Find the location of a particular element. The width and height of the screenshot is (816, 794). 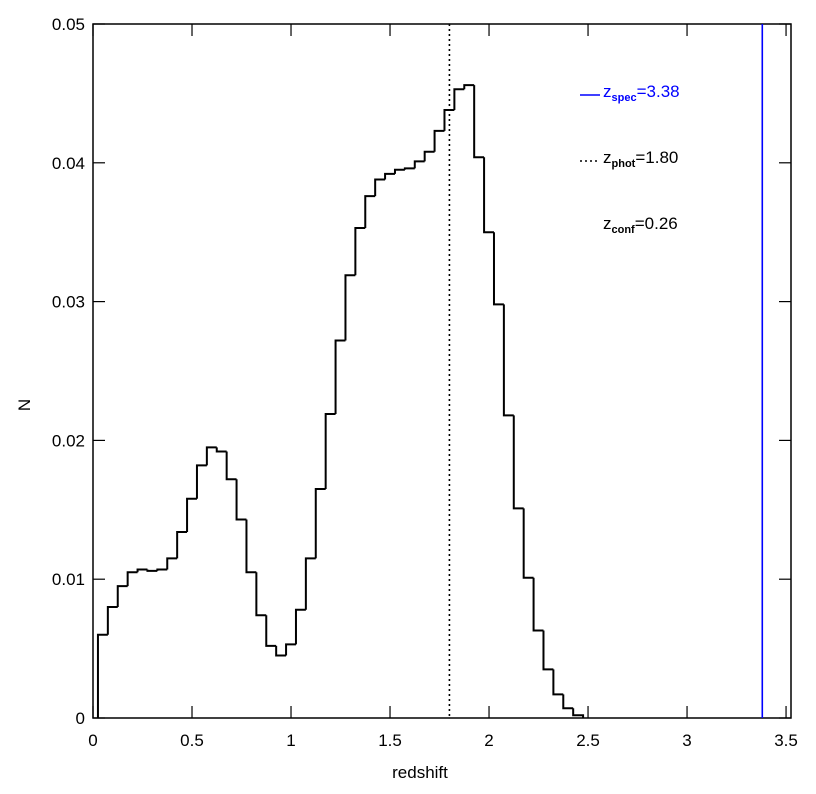

x-tick-label: 1 is located at coordinates (290, 740).